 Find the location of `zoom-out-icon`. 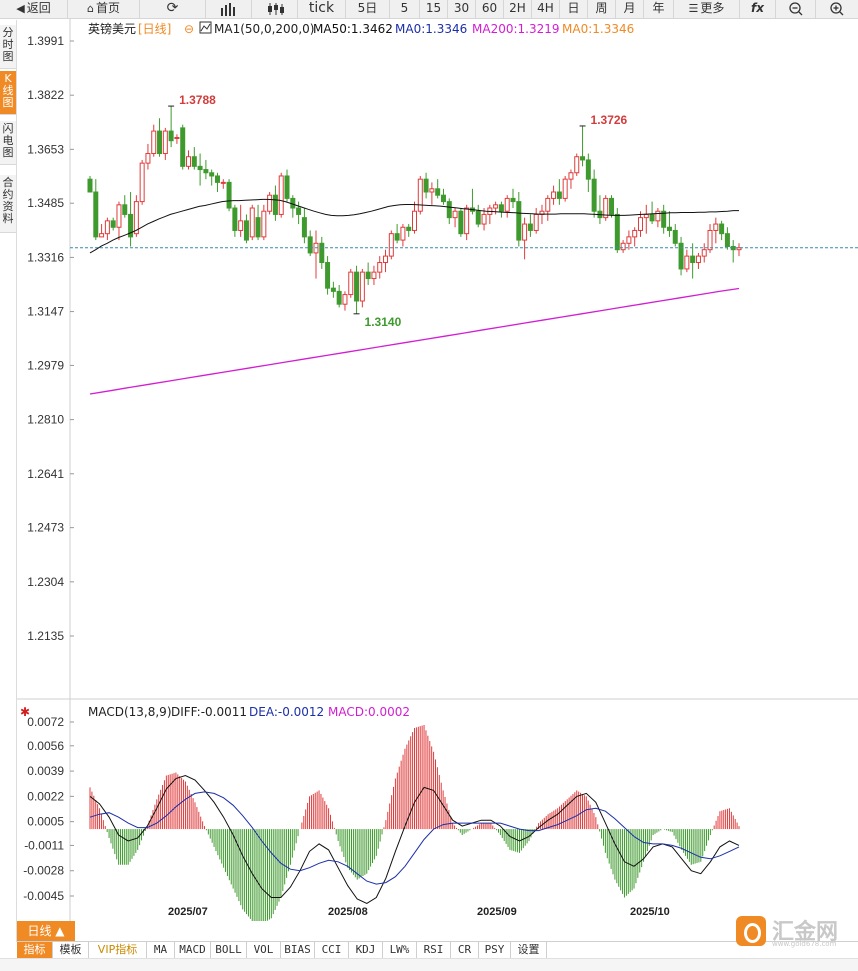

zoom-out-icon is located at coordinates (795, 9).